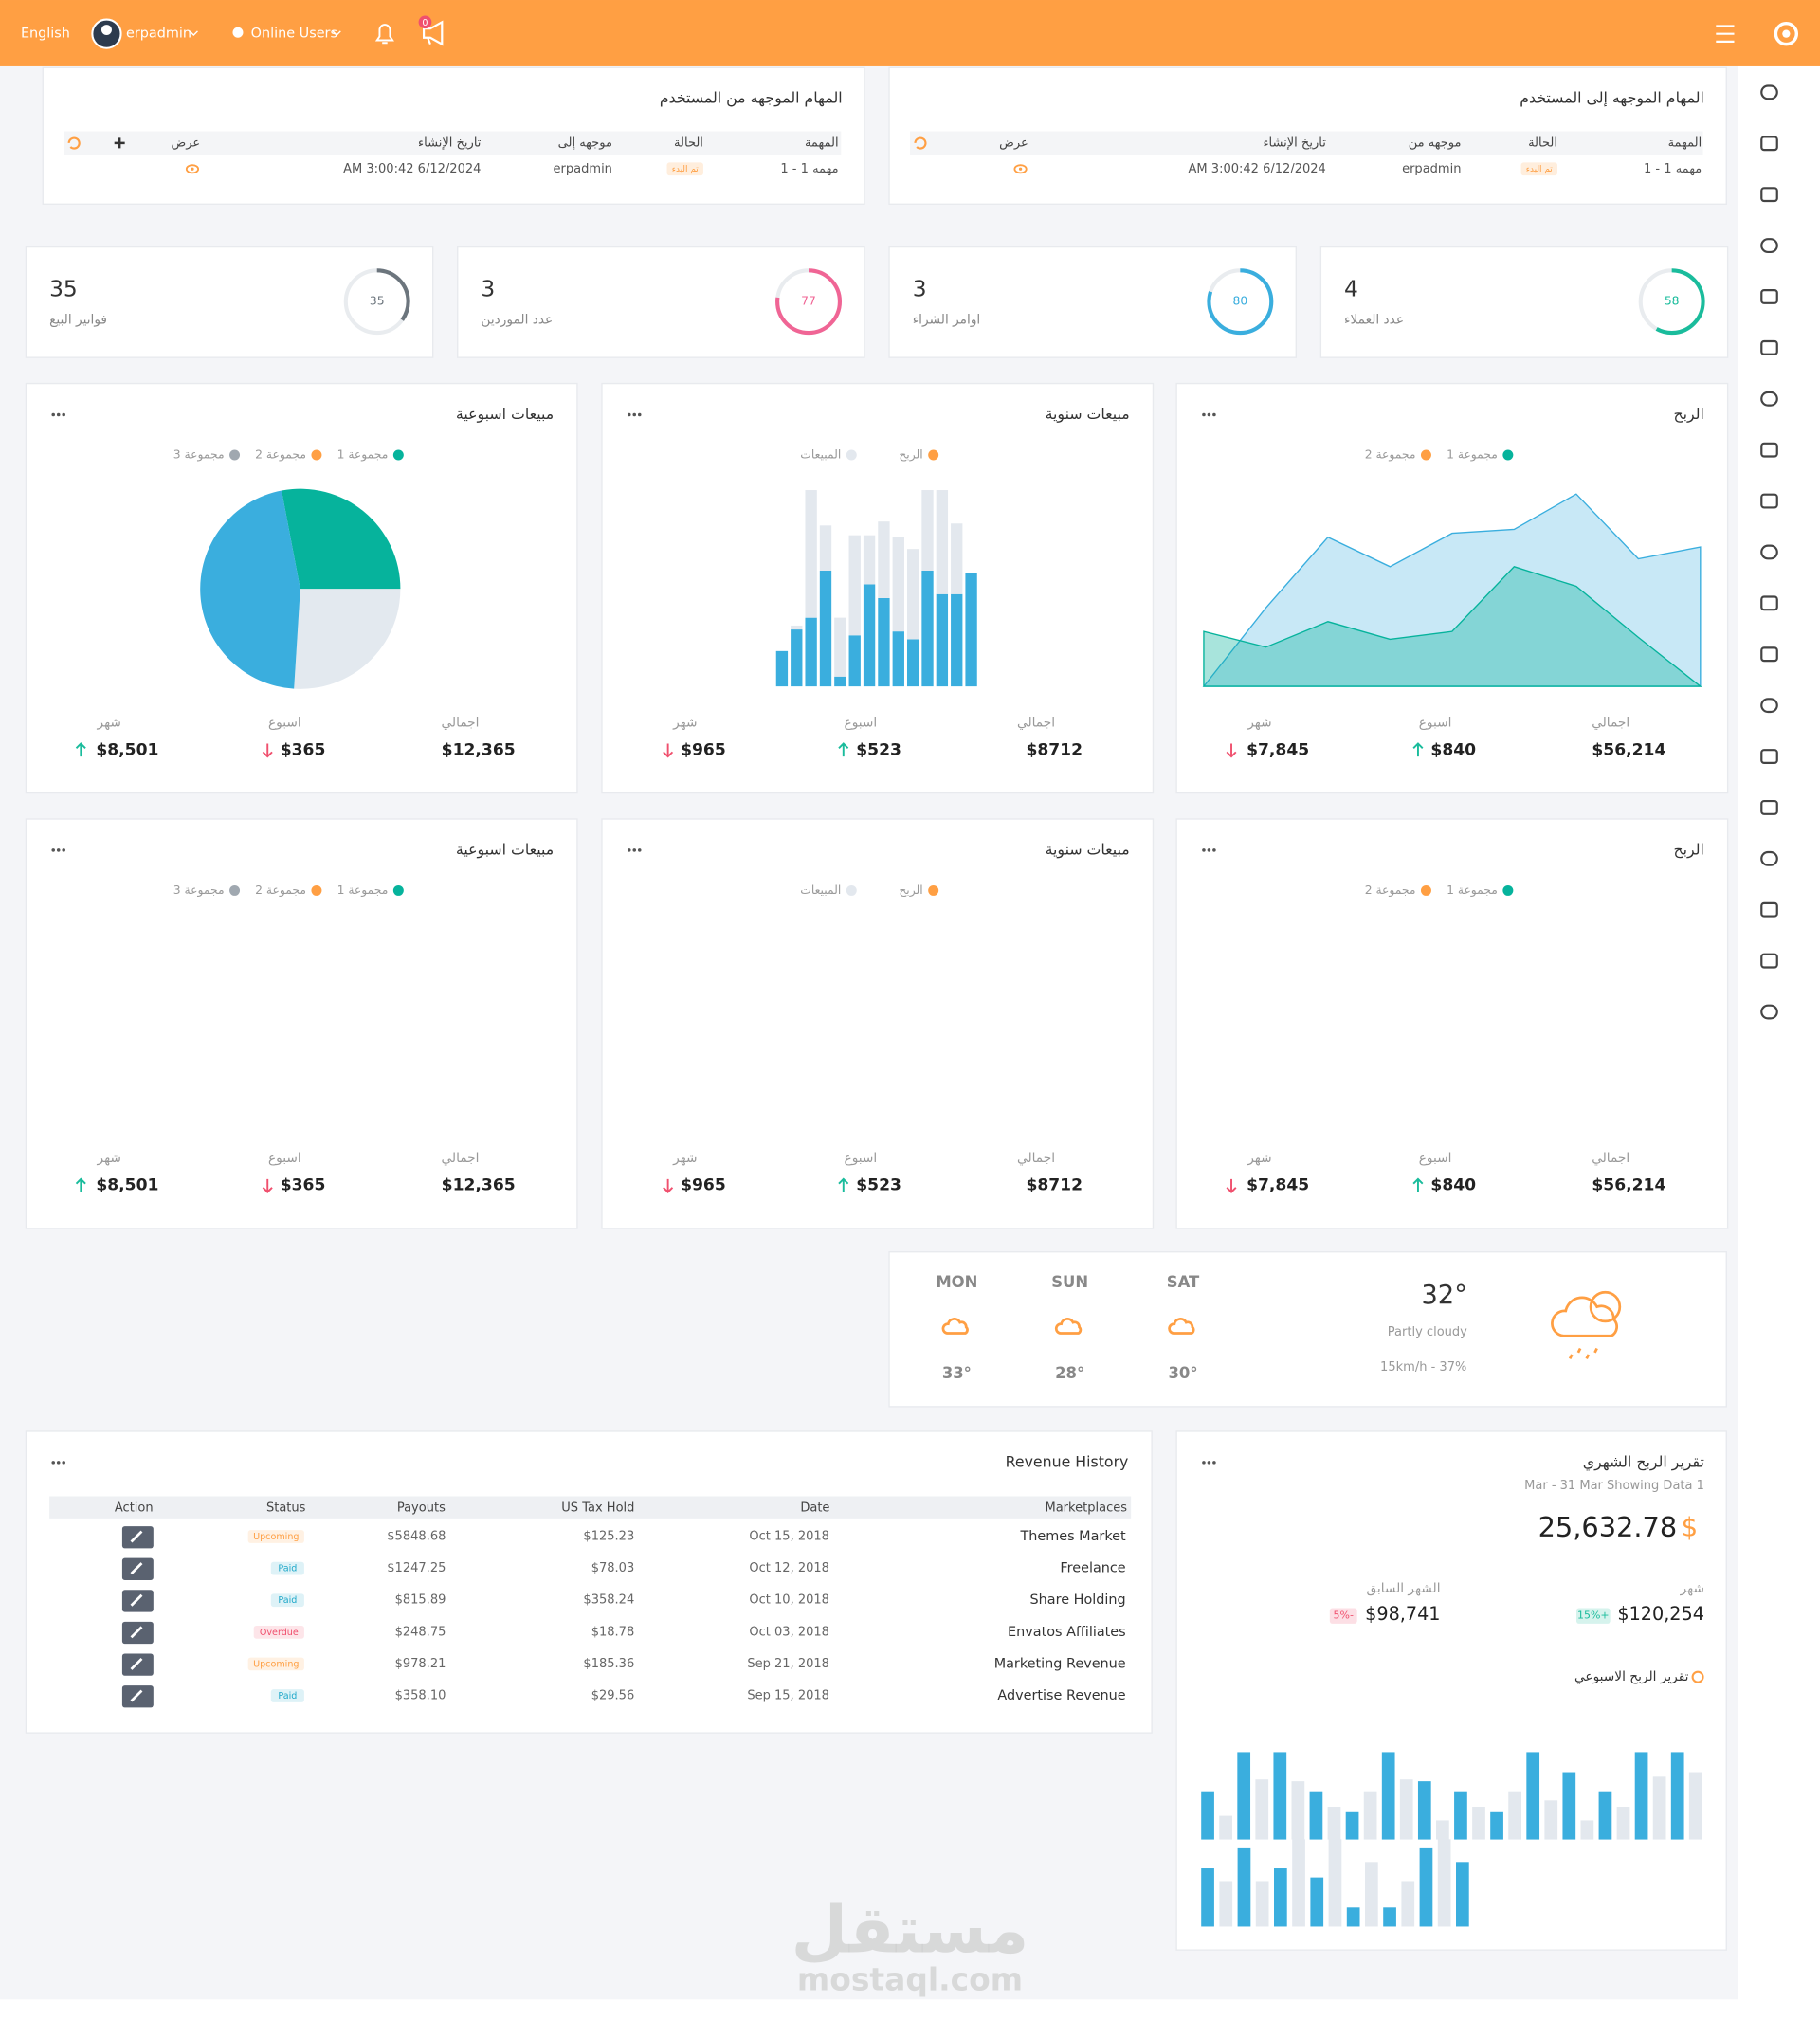 The height and width of the screenshot is (2038, 1820). I want to click on area, so click(1452, 626).